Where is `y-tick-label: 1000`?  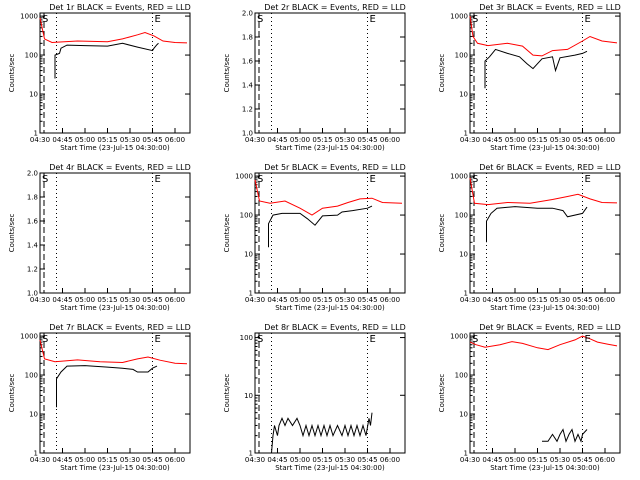 y-tick-label: 1000 is located at coordinates (29, 17).